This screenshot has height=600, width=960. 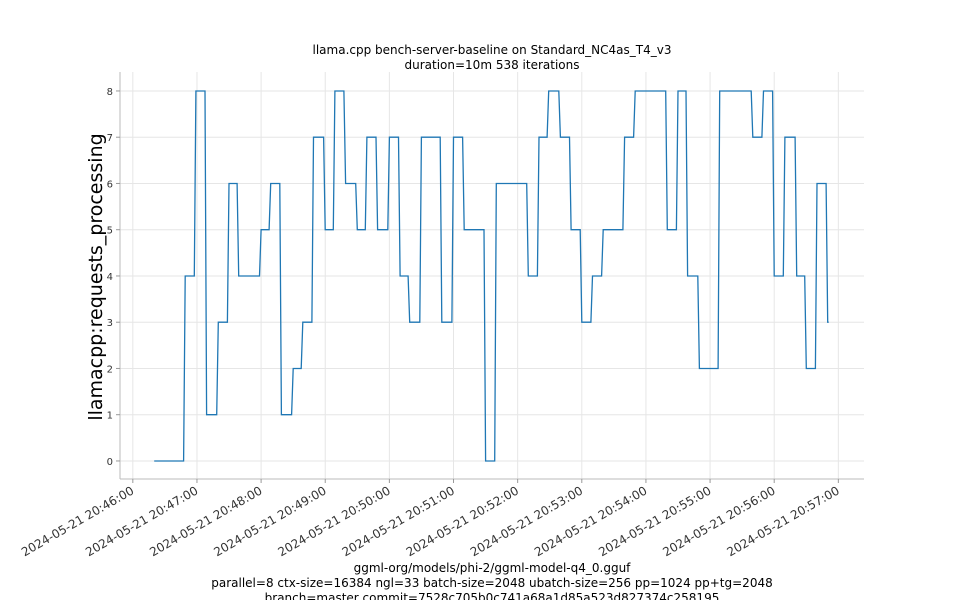 What do you see at coordinates (110, 138) in the screenshot?
I see `y-tick-label: 7` at bounding box center [110, 138].